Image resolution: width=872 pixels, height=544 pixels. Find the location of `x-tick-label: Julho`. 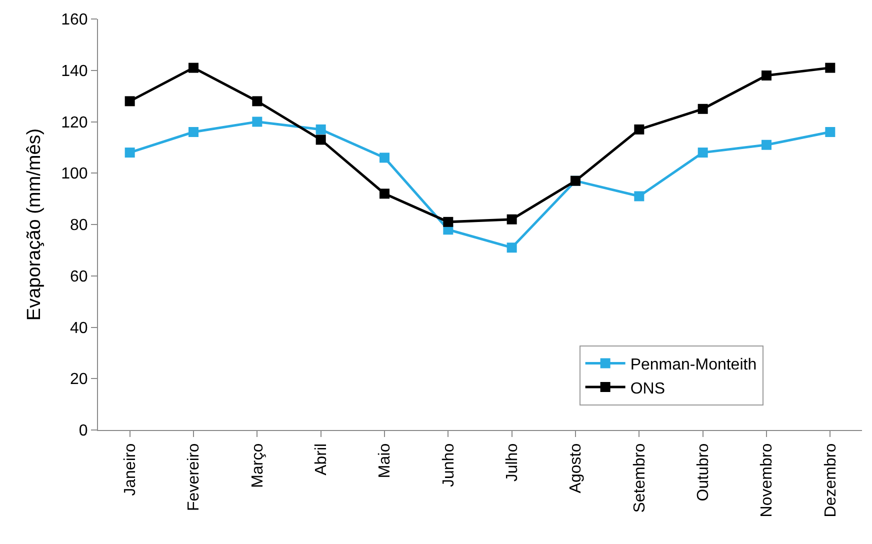

x-tick-label: Julho is located at coordinates (513, 462).